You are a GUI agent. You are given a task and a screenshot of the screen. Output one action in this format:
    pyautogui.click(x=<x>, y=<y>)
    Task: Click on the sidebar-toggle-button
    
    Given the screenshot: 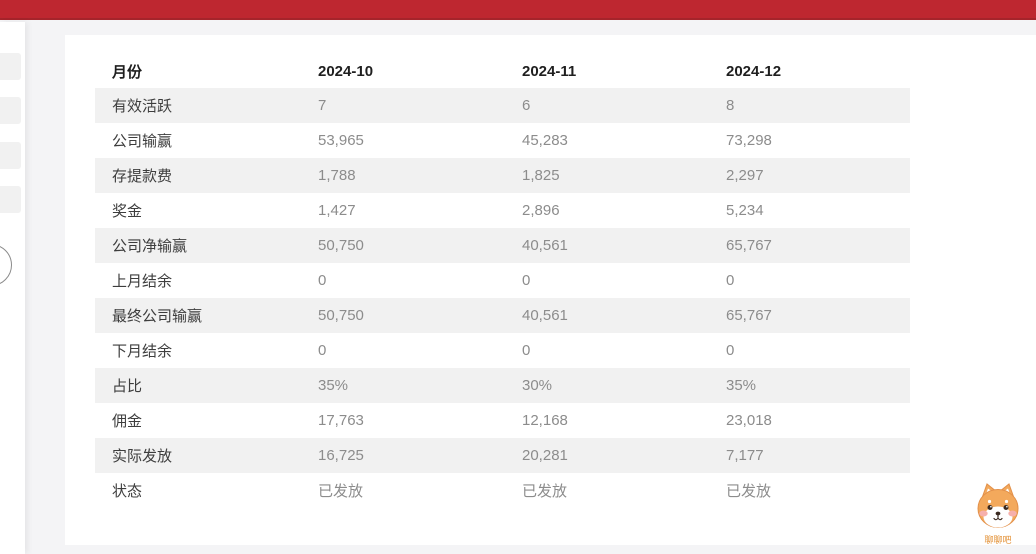 What is the action you would take?
    pyautogui.click(x=6, y=265)
    